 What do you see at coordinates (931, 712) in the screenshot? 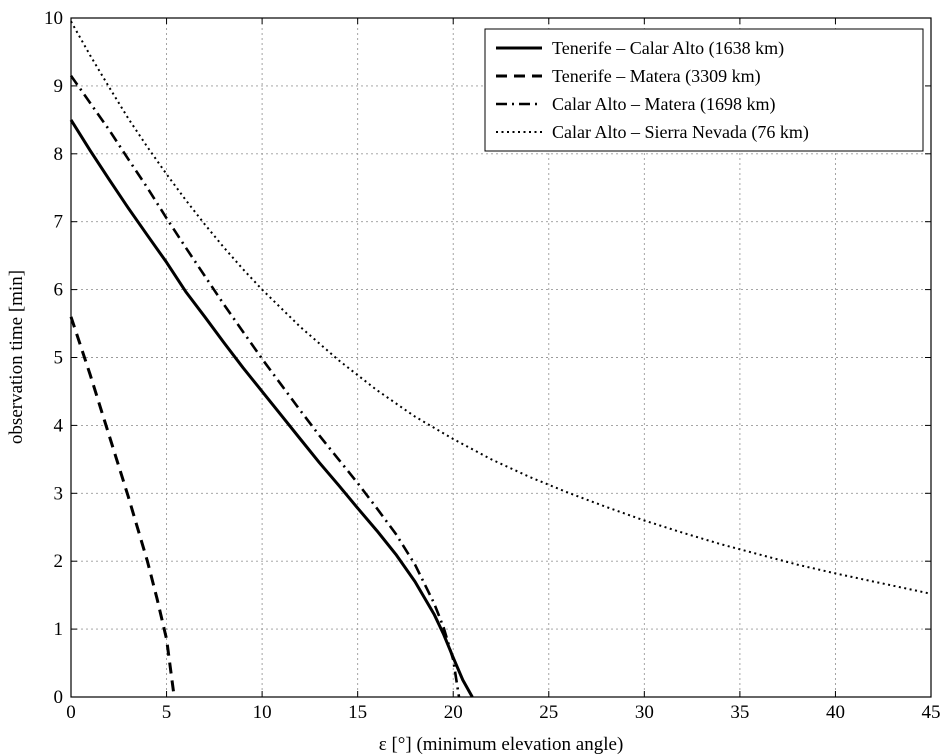
I see `x-tick-label: 45` at bounding box center [931, 712].